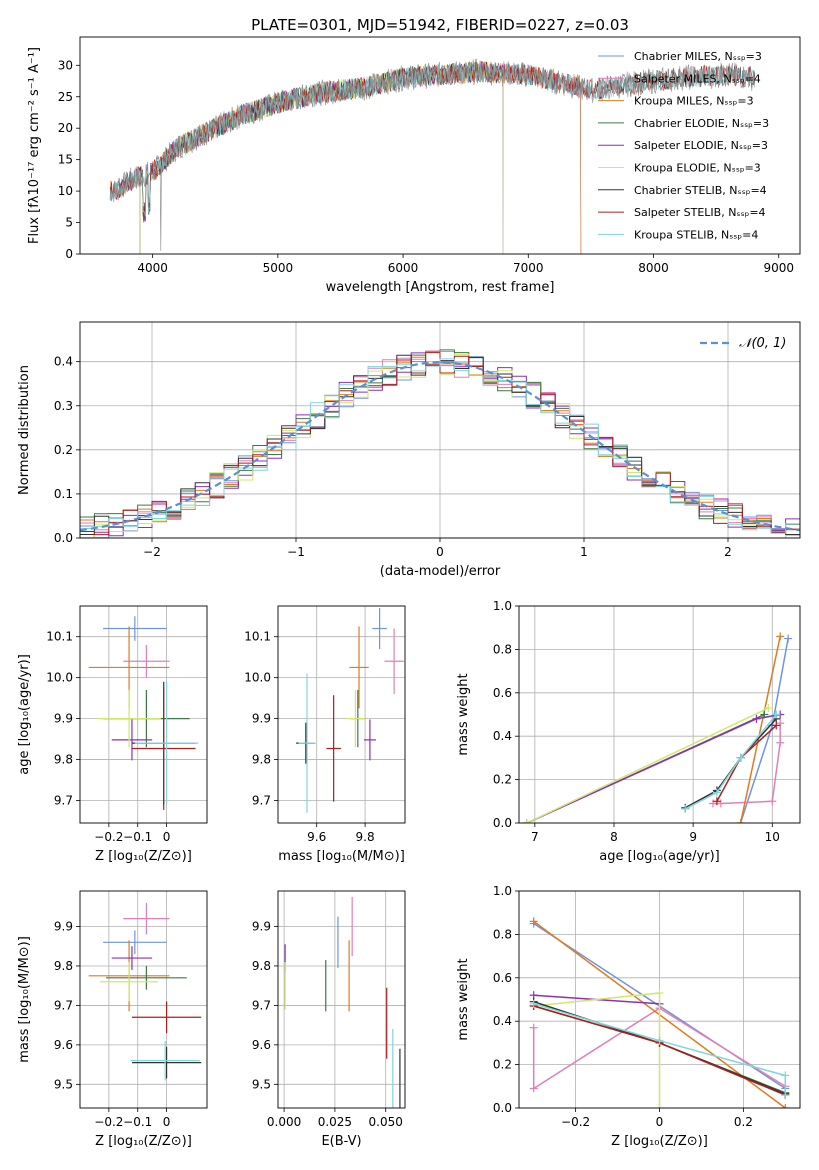 The image size is (819, 1170). I want to click on x-tick-label: 0.050, so click(386, 1122).